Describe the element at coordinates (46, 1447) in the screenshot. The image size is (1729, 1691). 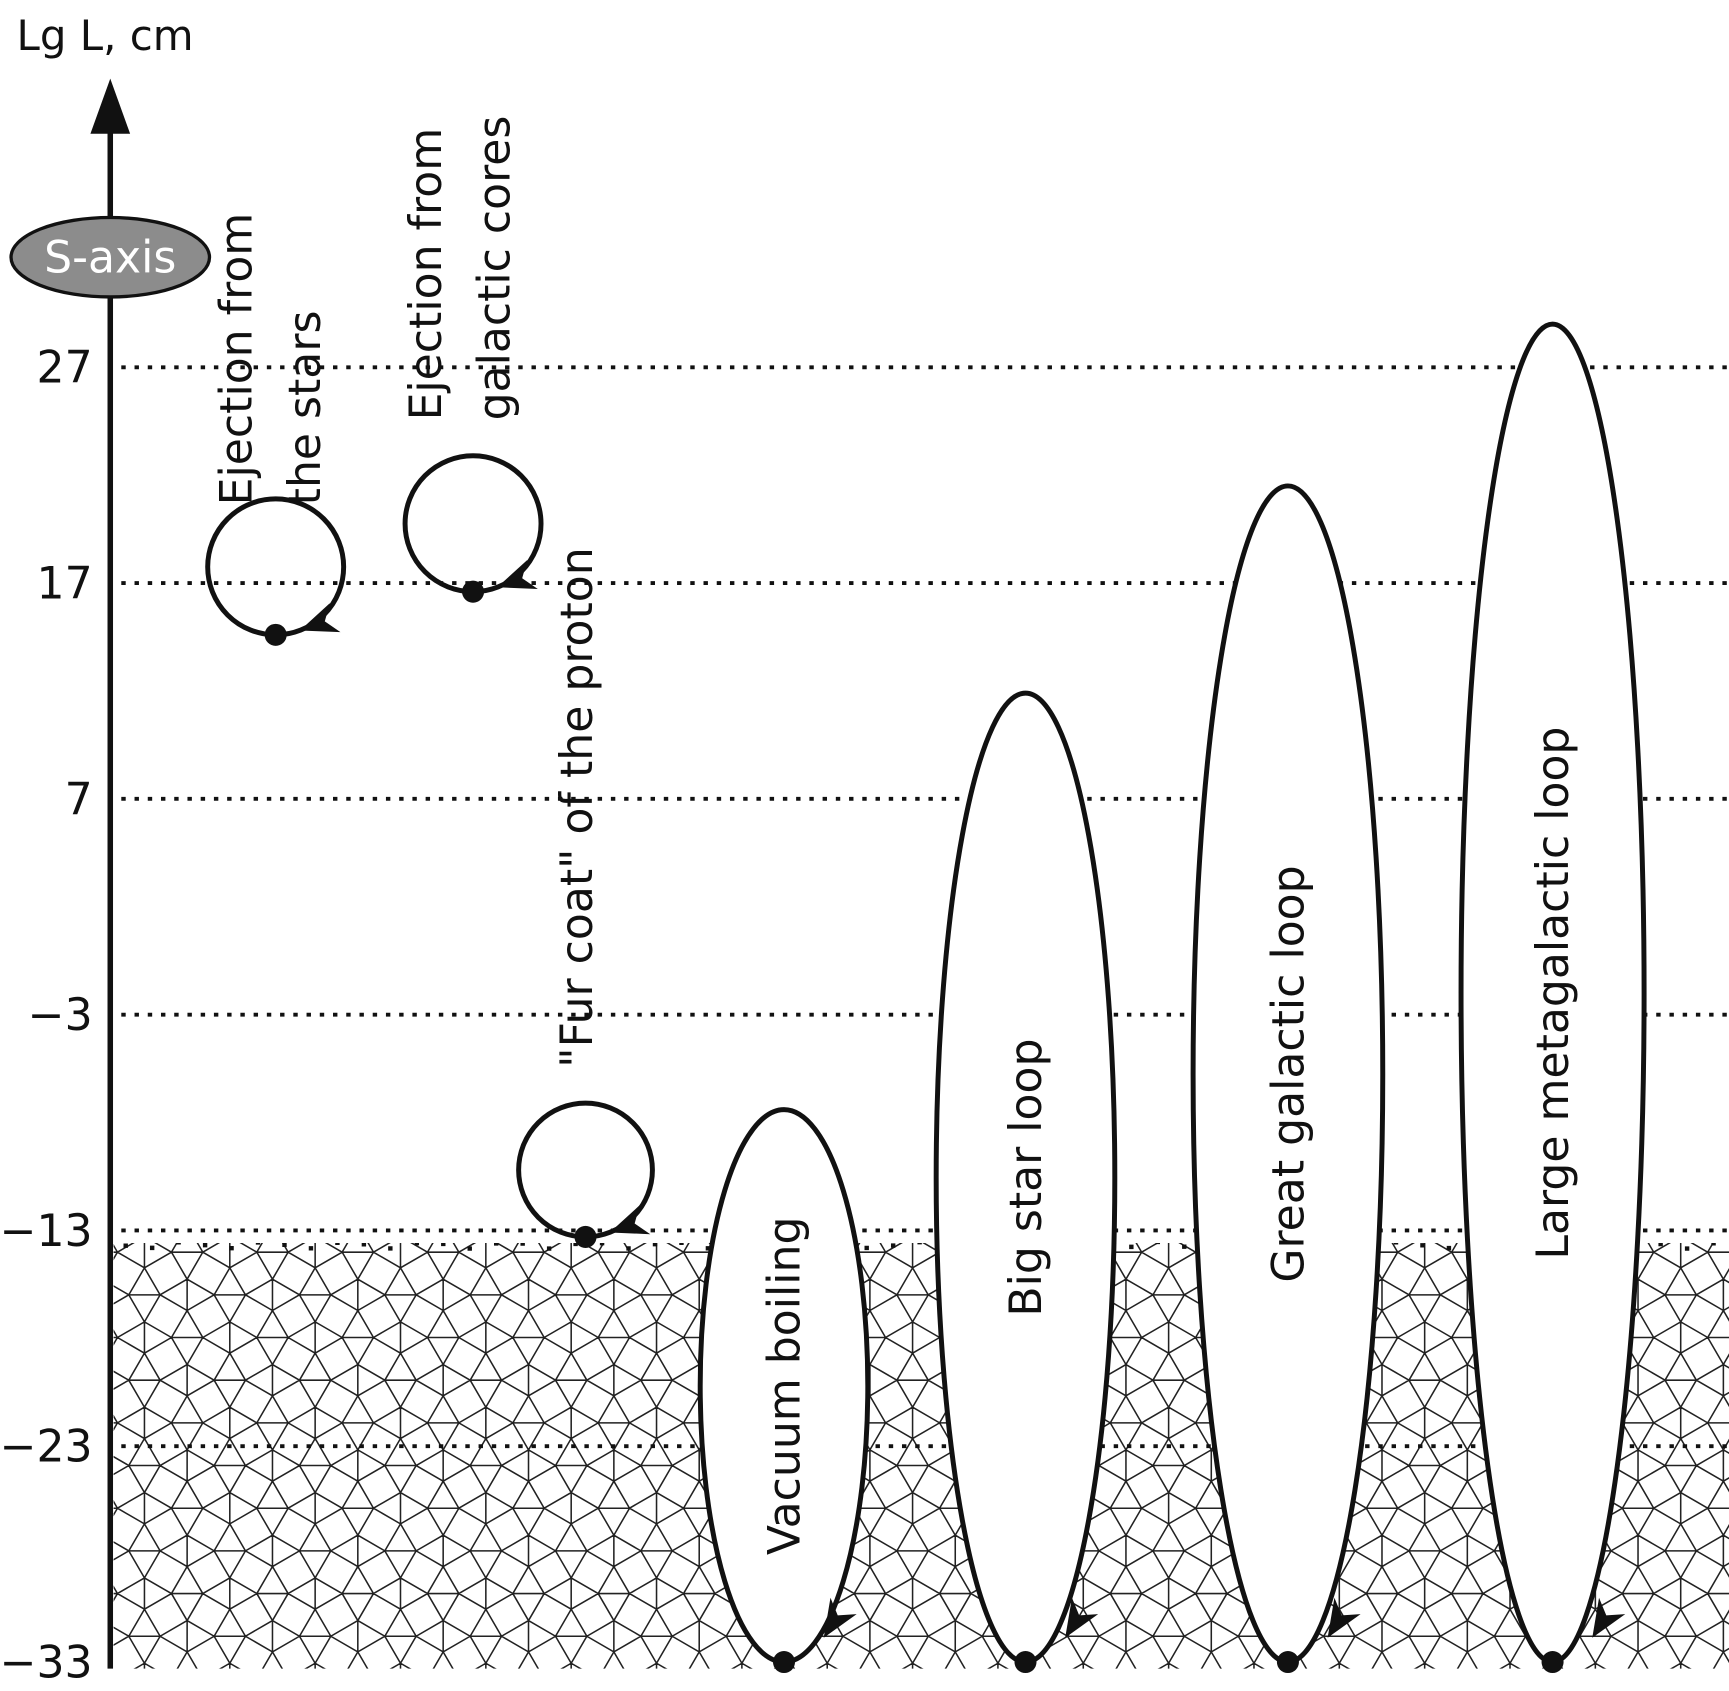
I see `tick-label: −23` at that location.